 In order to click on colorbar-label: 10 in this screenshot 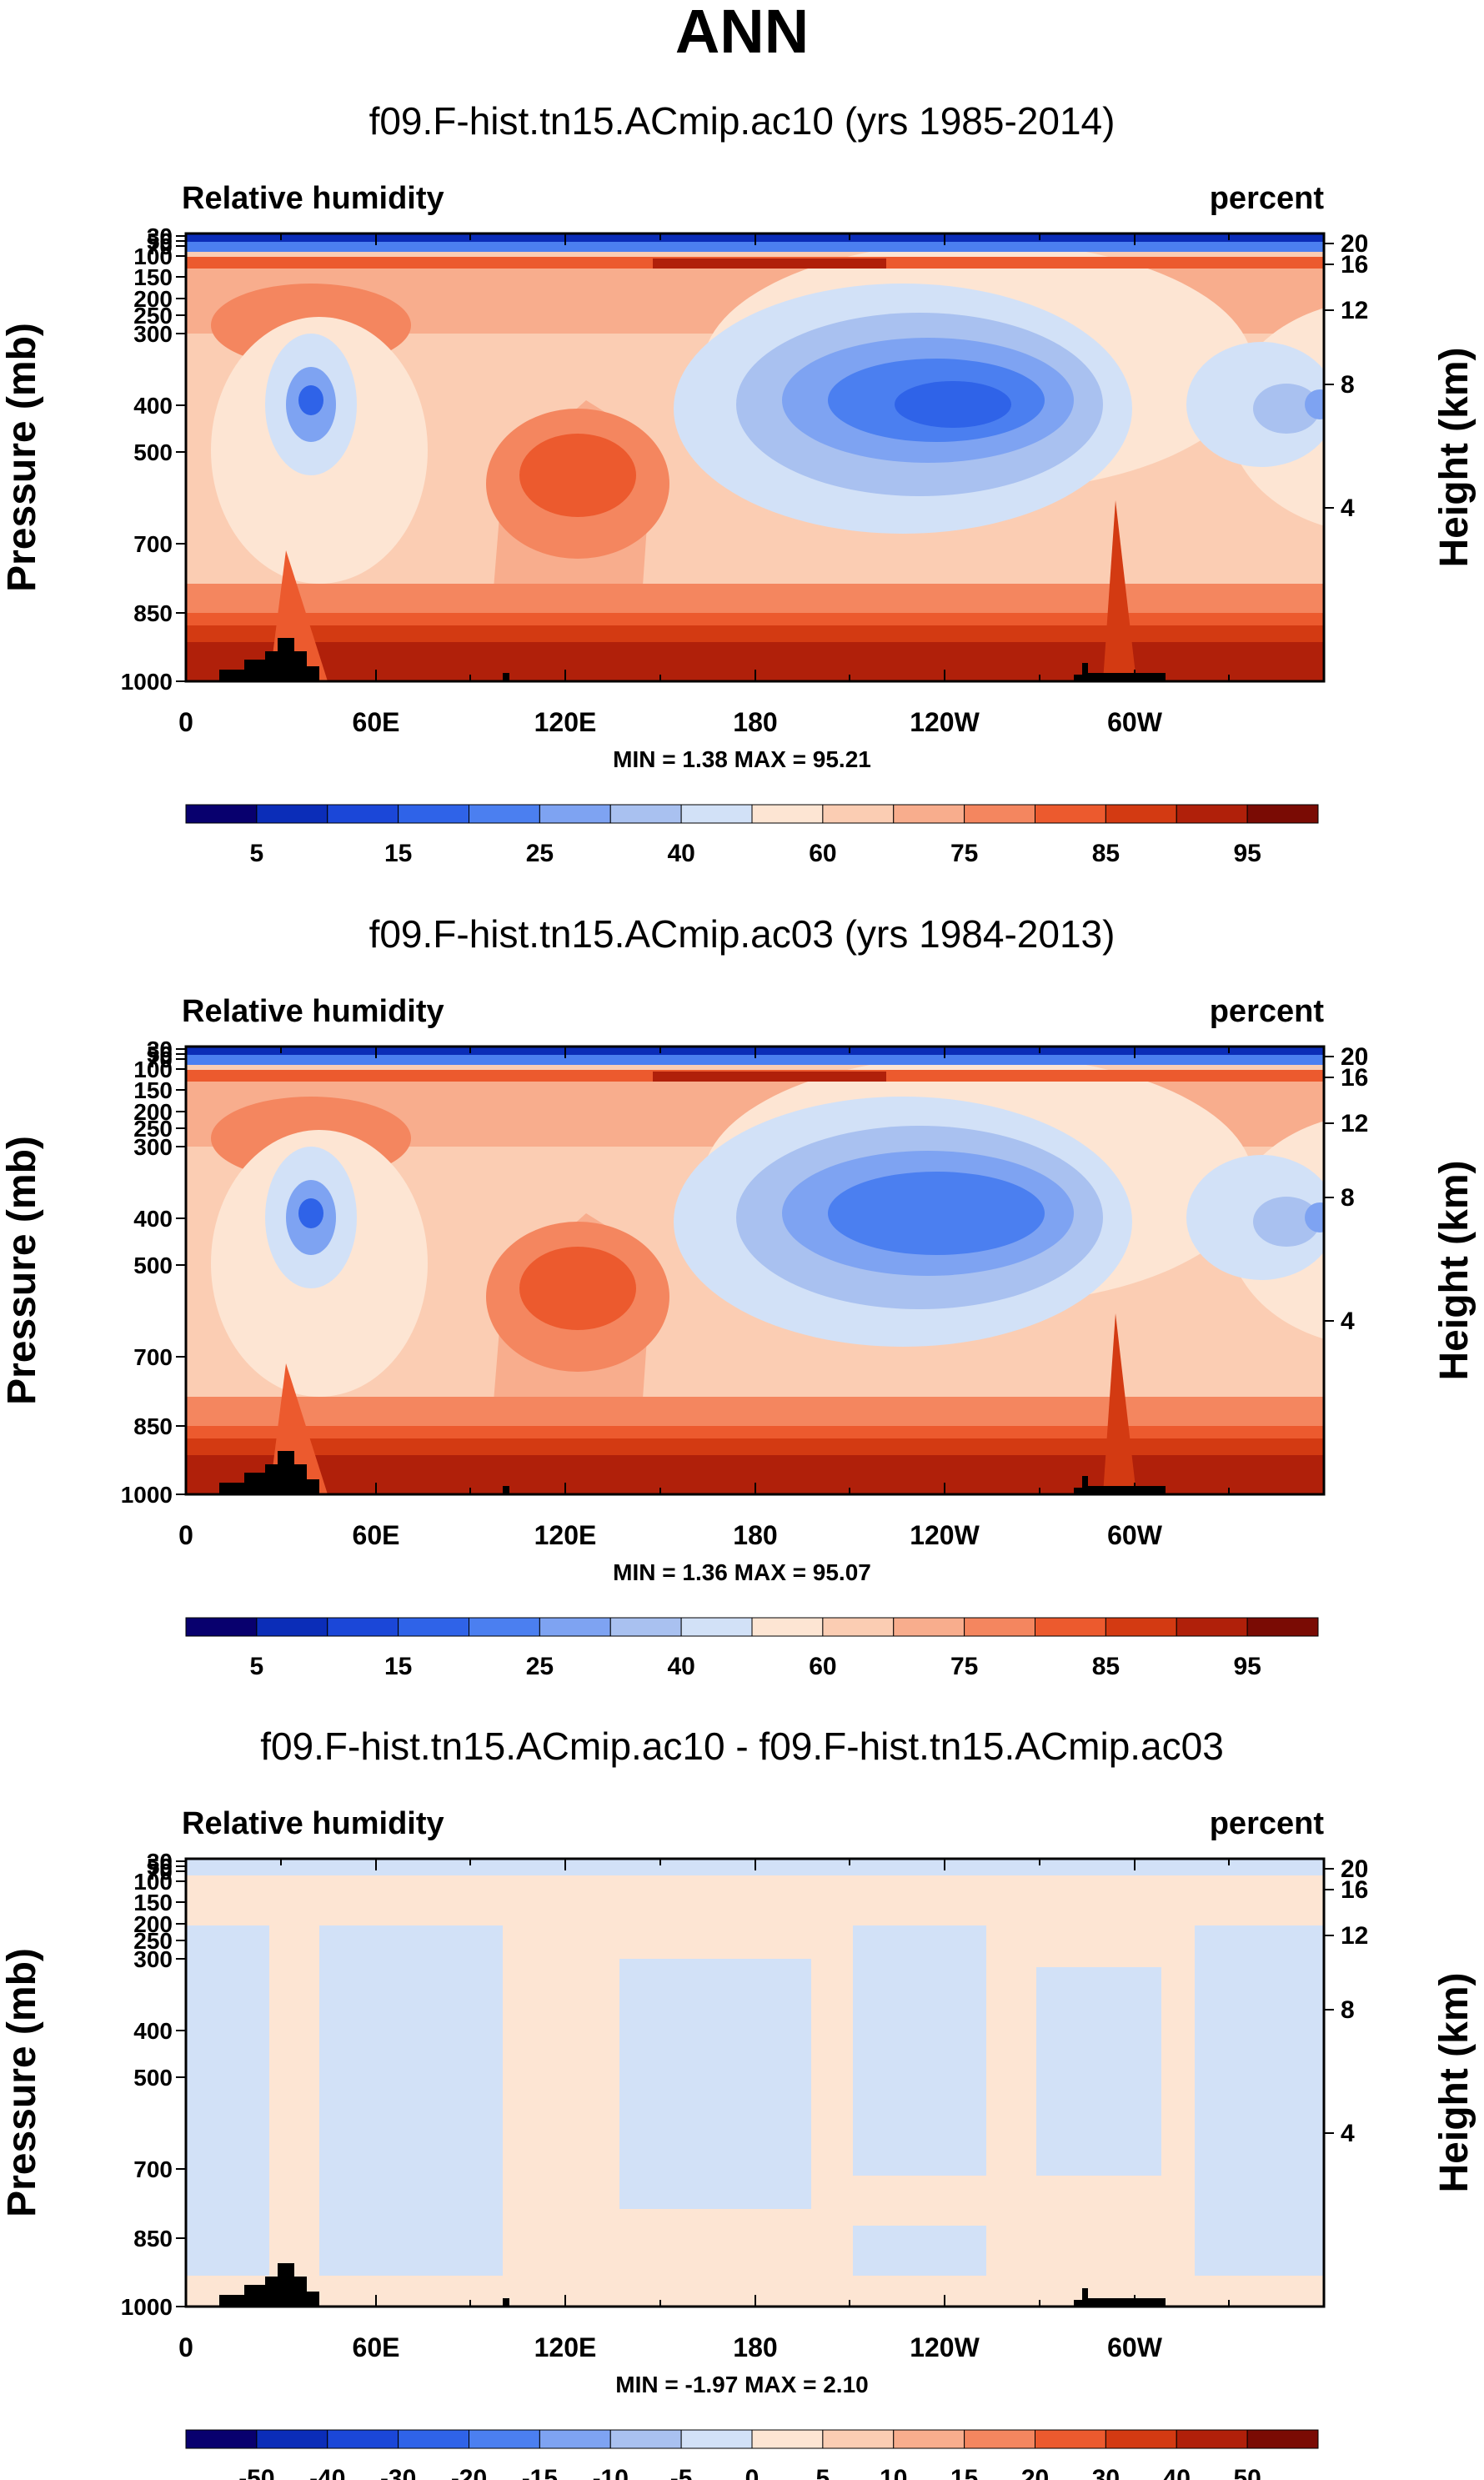, I will do `click(893, 2473)`.